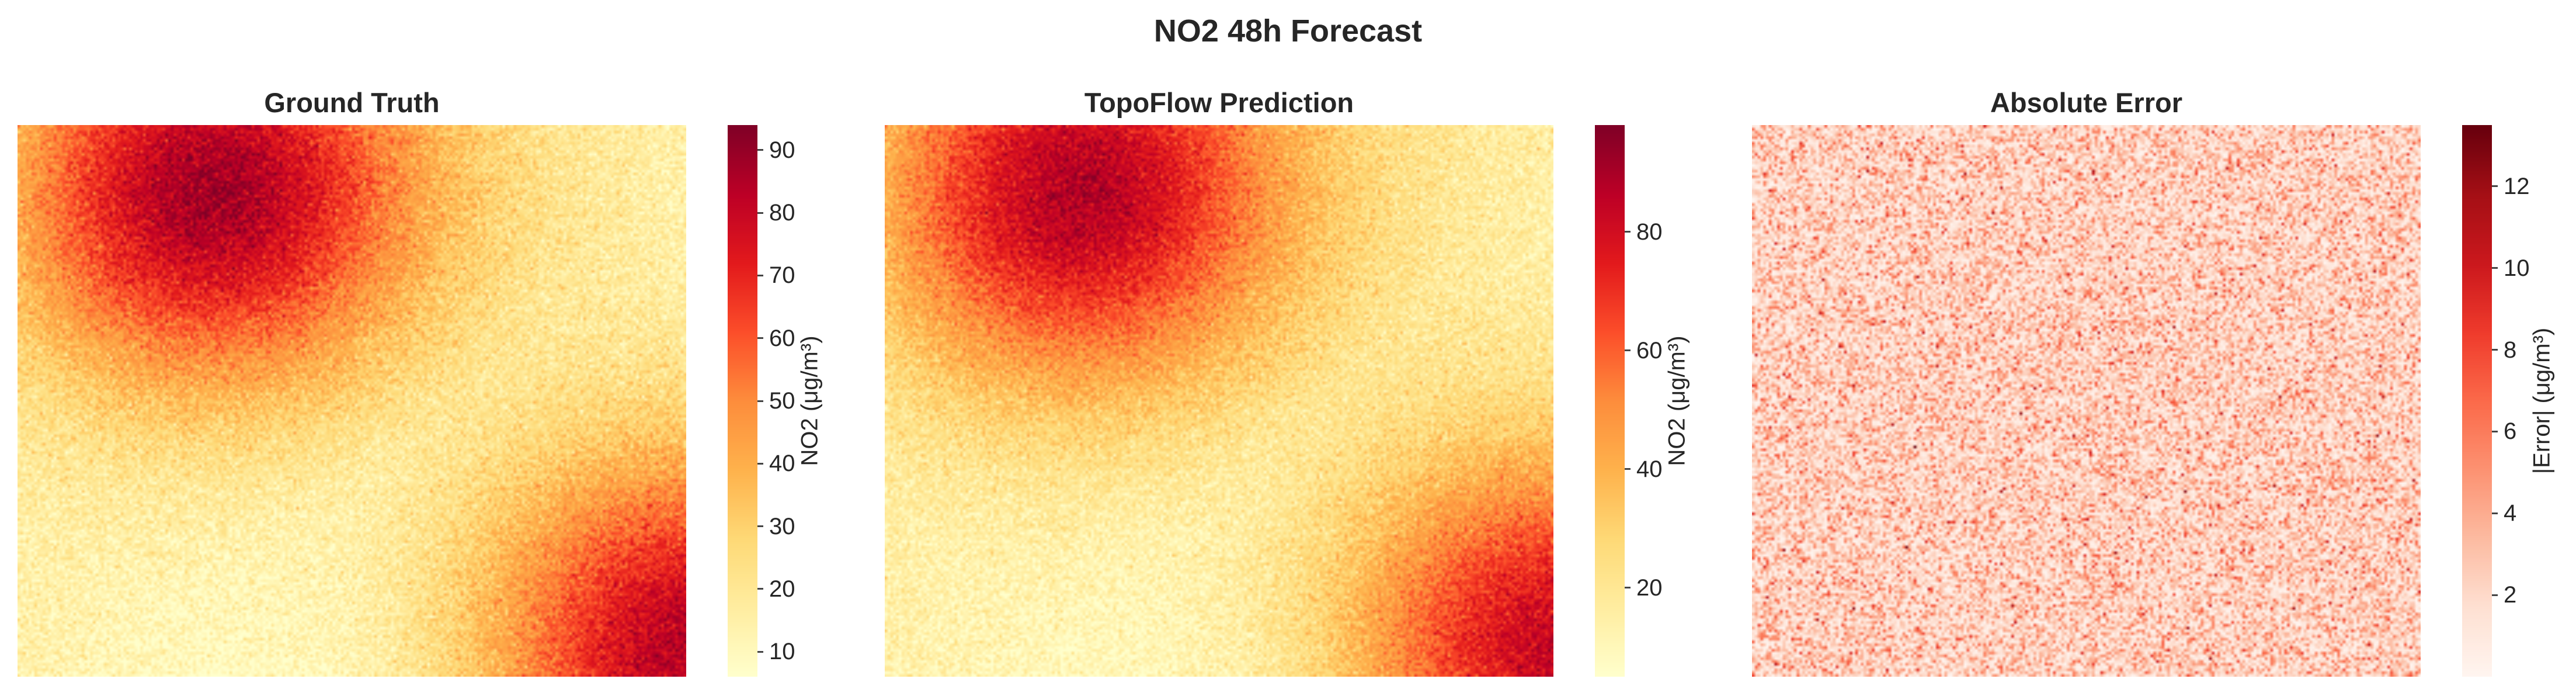 The height and width of the screenshot is (696, 2576). Describe the element at coordinates (2086, 103) in the screenshot. I see `panel-title-absolute-error: Absolute Error` at that location.